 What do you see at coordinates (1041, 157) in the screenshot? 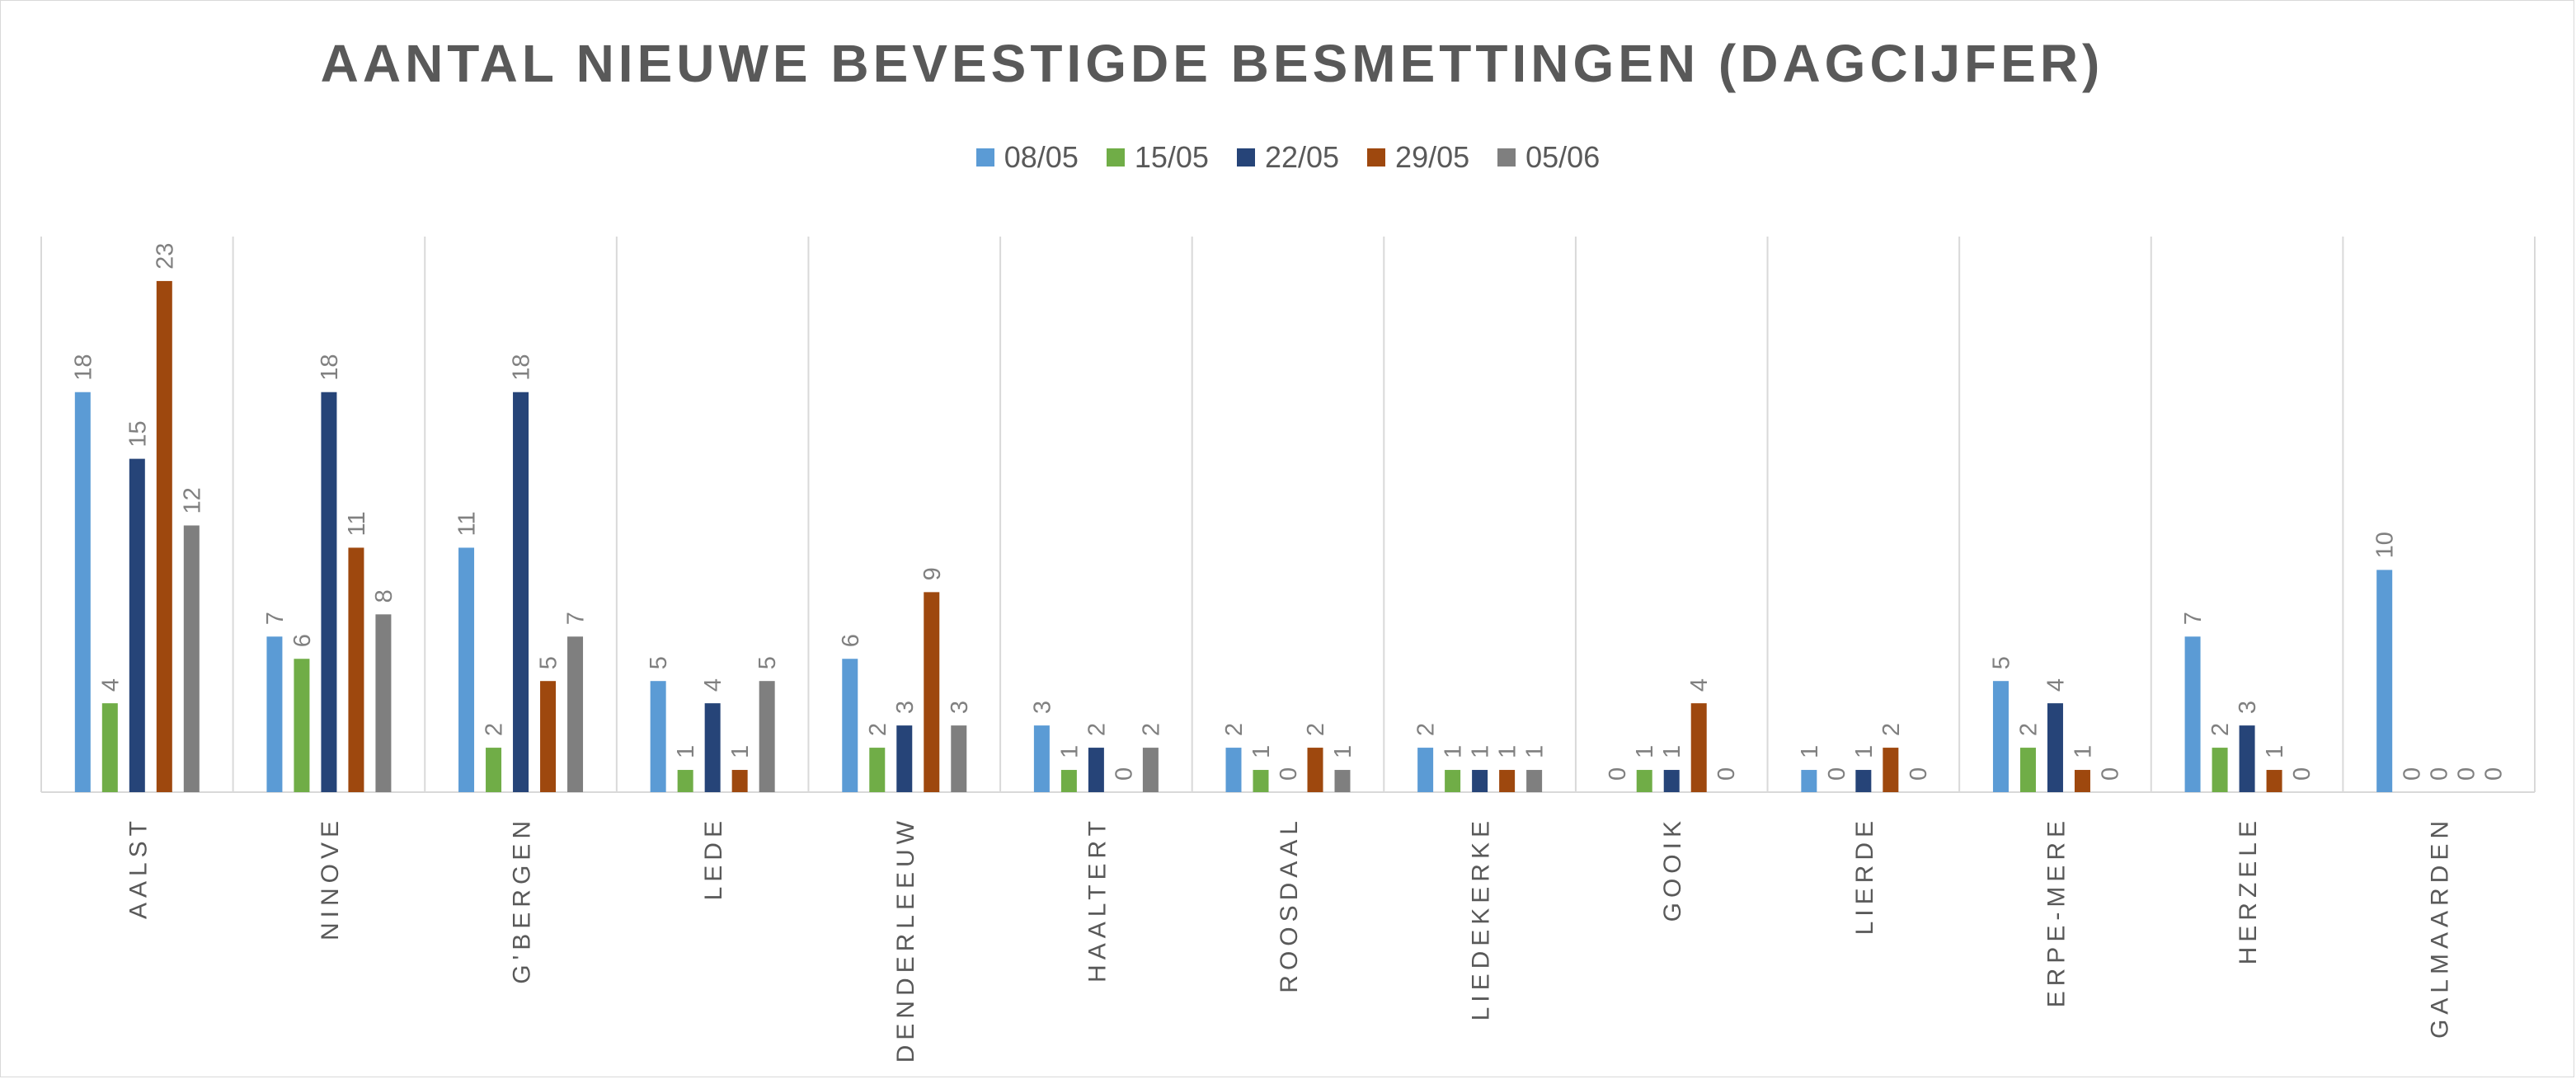
I see `legend-label: 08/05` at bounding box center [1041, 157].